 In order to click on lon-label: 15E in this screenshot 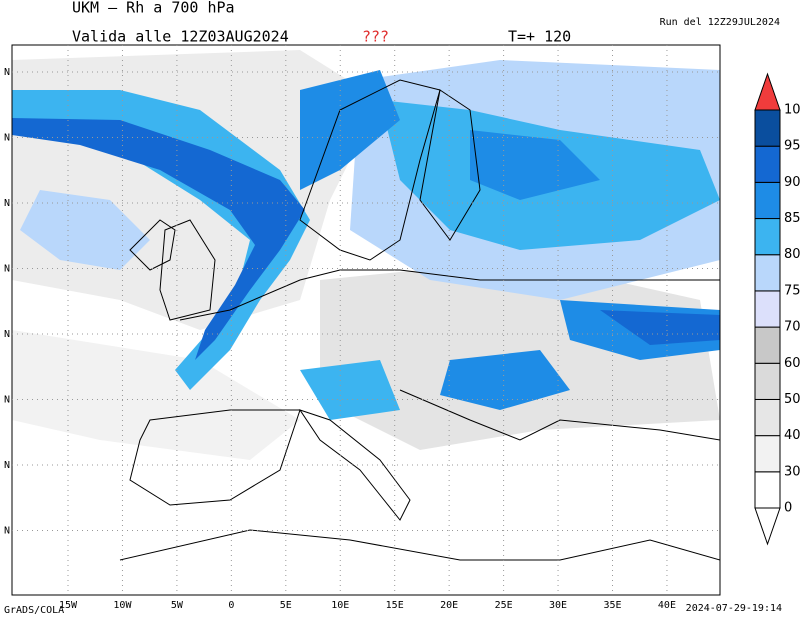, I will do `click(395, 605)`.